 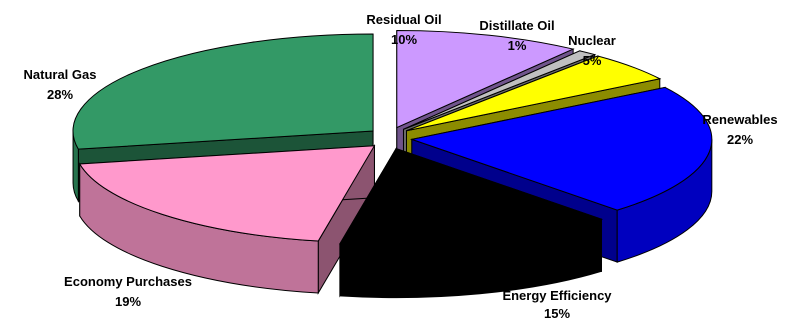 I want to click on label-name-distillate-oil: Distillate Oil, so click(x=516, y=25).